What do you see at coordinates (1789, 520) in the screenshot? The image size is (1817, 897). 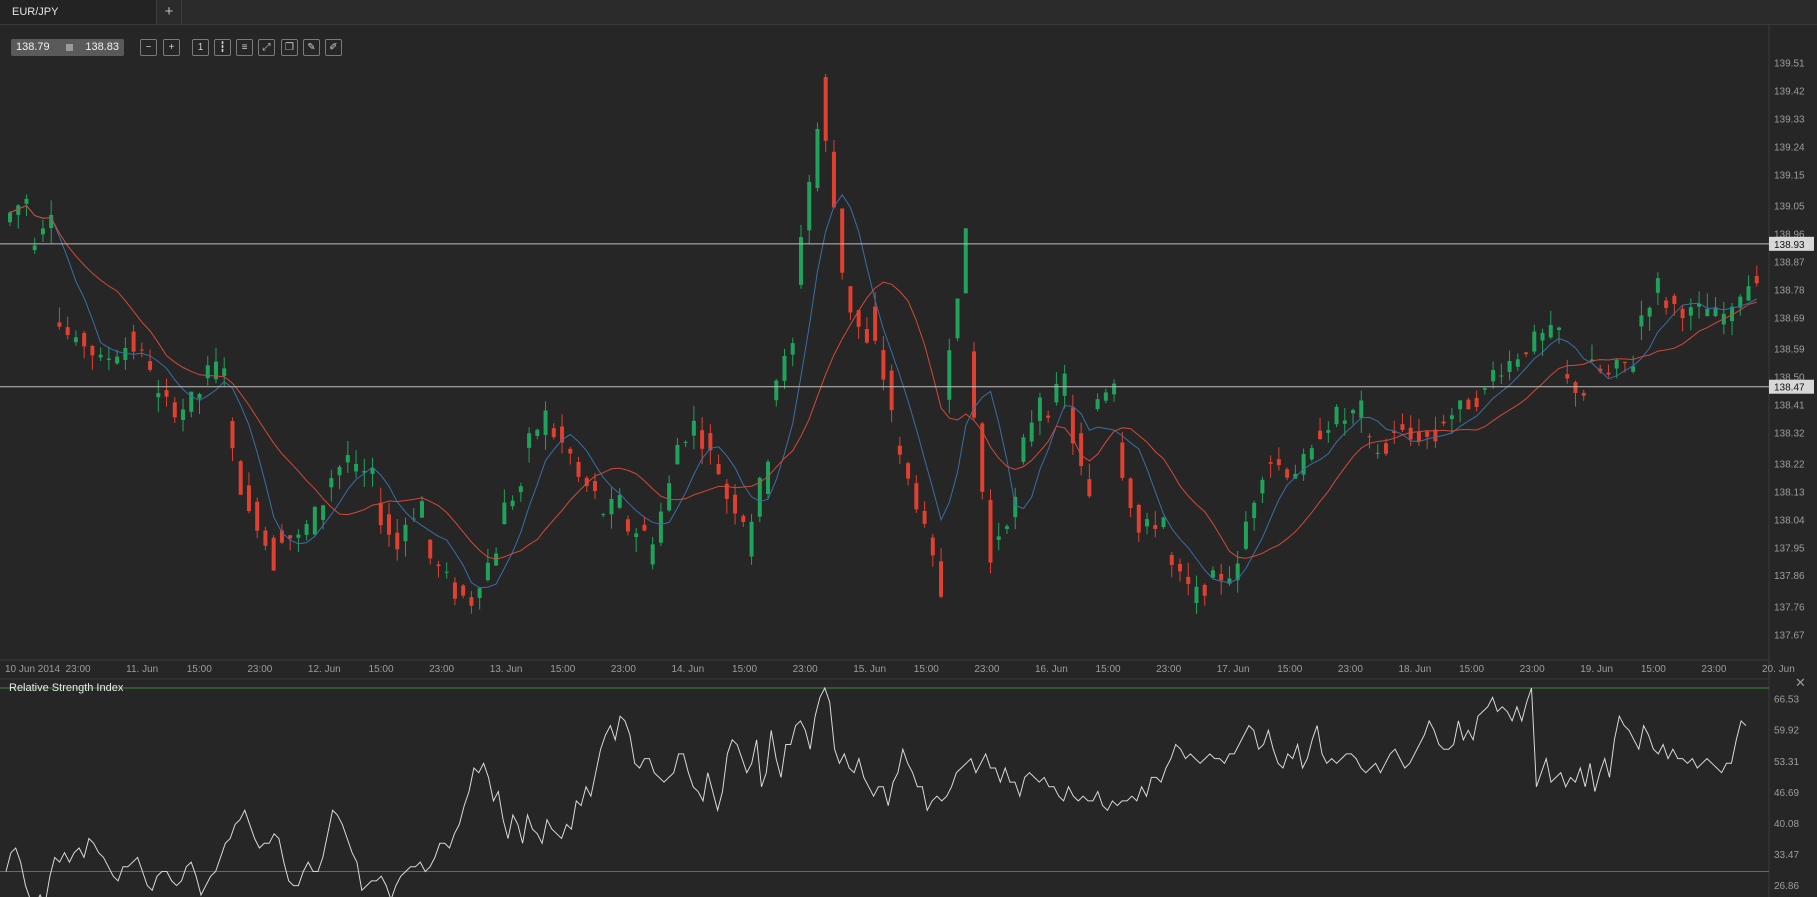 I see `price-tick-label: 138.04` at bounding box center [1789, 520].